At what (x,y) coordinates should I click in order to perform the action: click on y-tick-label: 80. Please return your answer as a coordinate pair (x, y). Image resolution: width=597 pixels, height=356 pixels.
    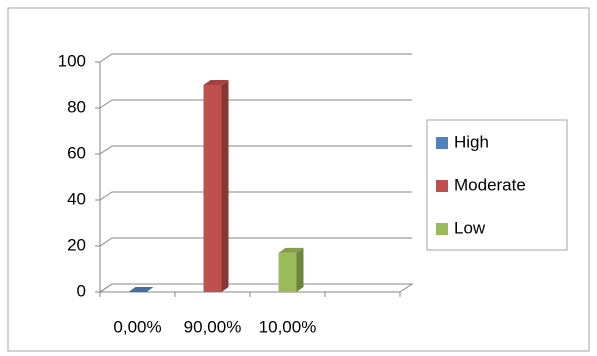
    Looking at the image, I should click on (76, 106).